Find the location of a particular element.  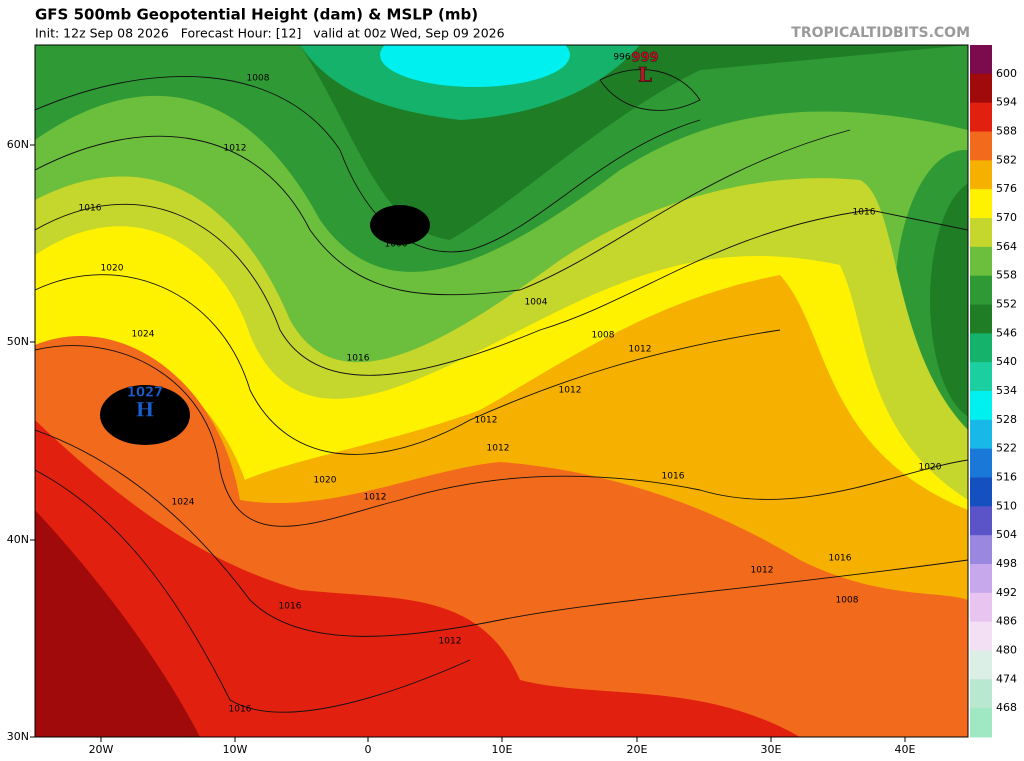

lon-label: 20W is located at coordinates (101, 749).